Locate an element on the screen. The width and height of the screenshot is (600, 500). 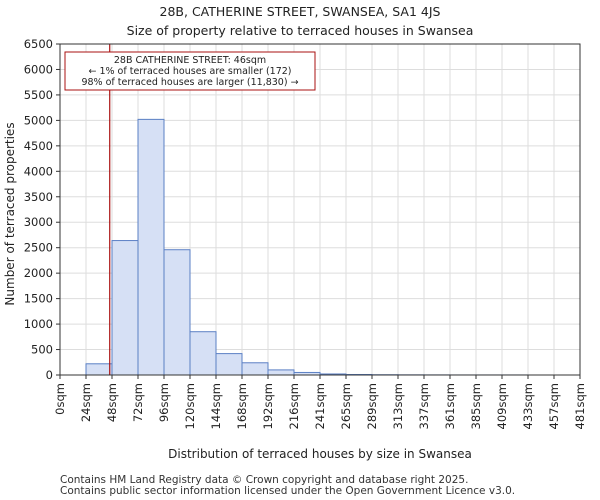
x-tick-label: 433sqm is located at coordinates (528, 406).